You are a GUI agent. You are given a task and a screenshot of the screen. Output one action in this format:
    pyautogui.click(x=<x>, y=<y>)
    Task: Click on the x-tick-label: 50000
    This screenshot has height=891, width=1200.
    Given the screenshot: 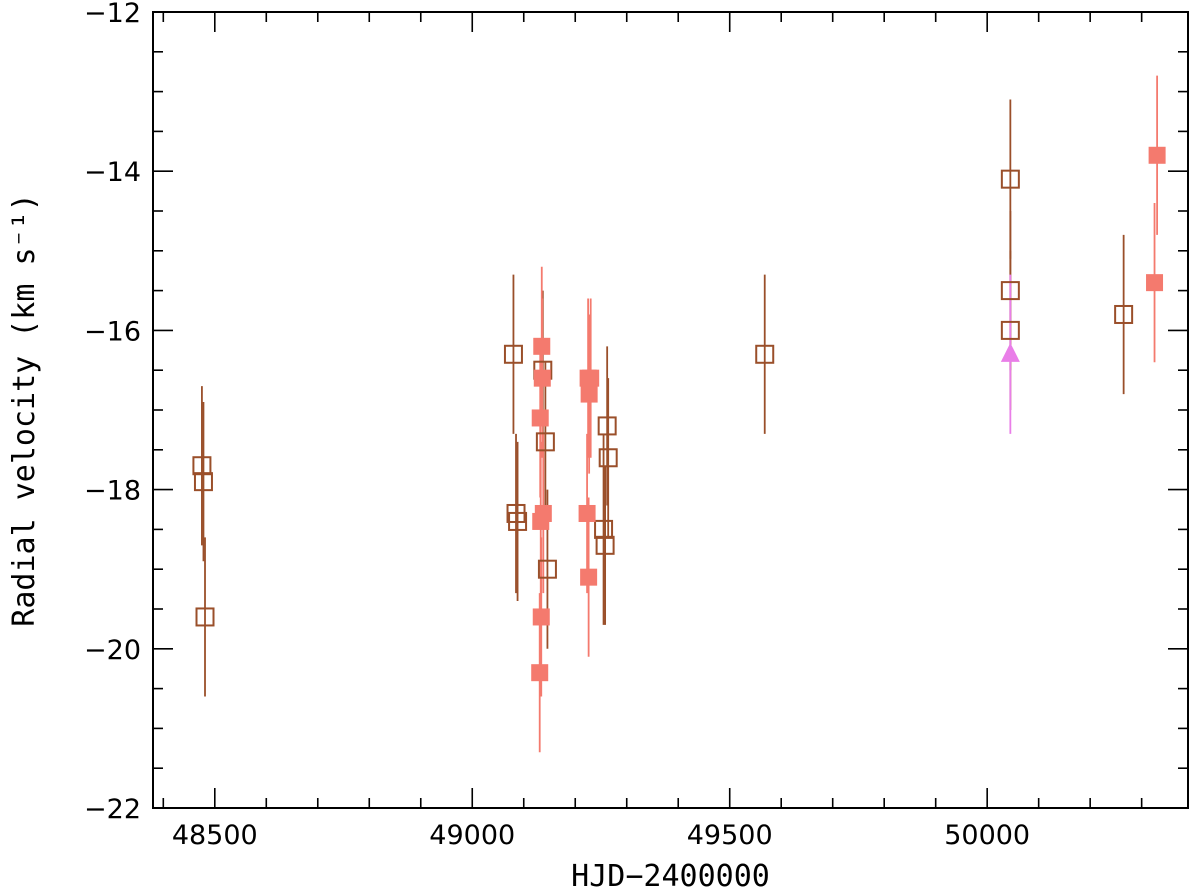 What is the action you would take?
    pyautogui.click(x=987, y=835)
    